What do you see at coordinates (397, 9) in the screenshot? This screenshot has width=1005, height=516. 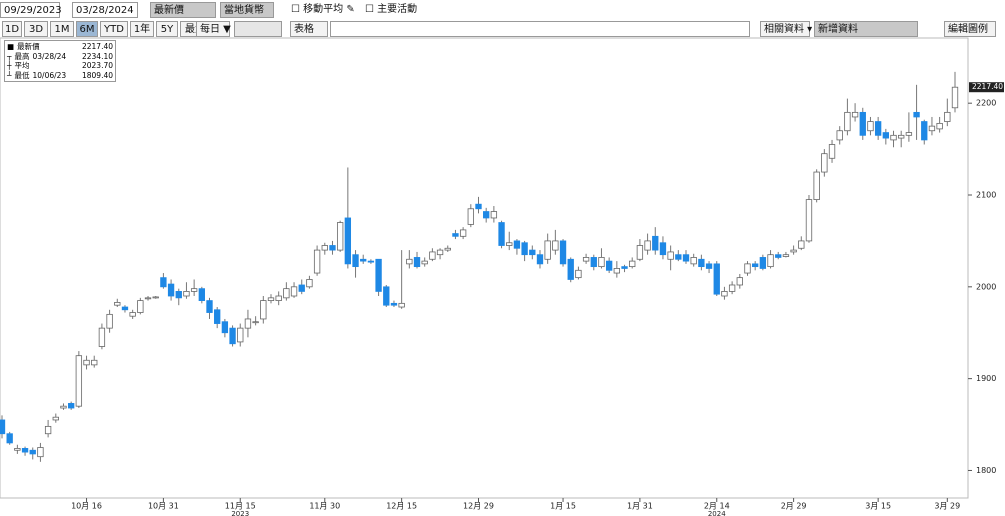 I see `label: 主要活動` at bounding box center [397, 9].